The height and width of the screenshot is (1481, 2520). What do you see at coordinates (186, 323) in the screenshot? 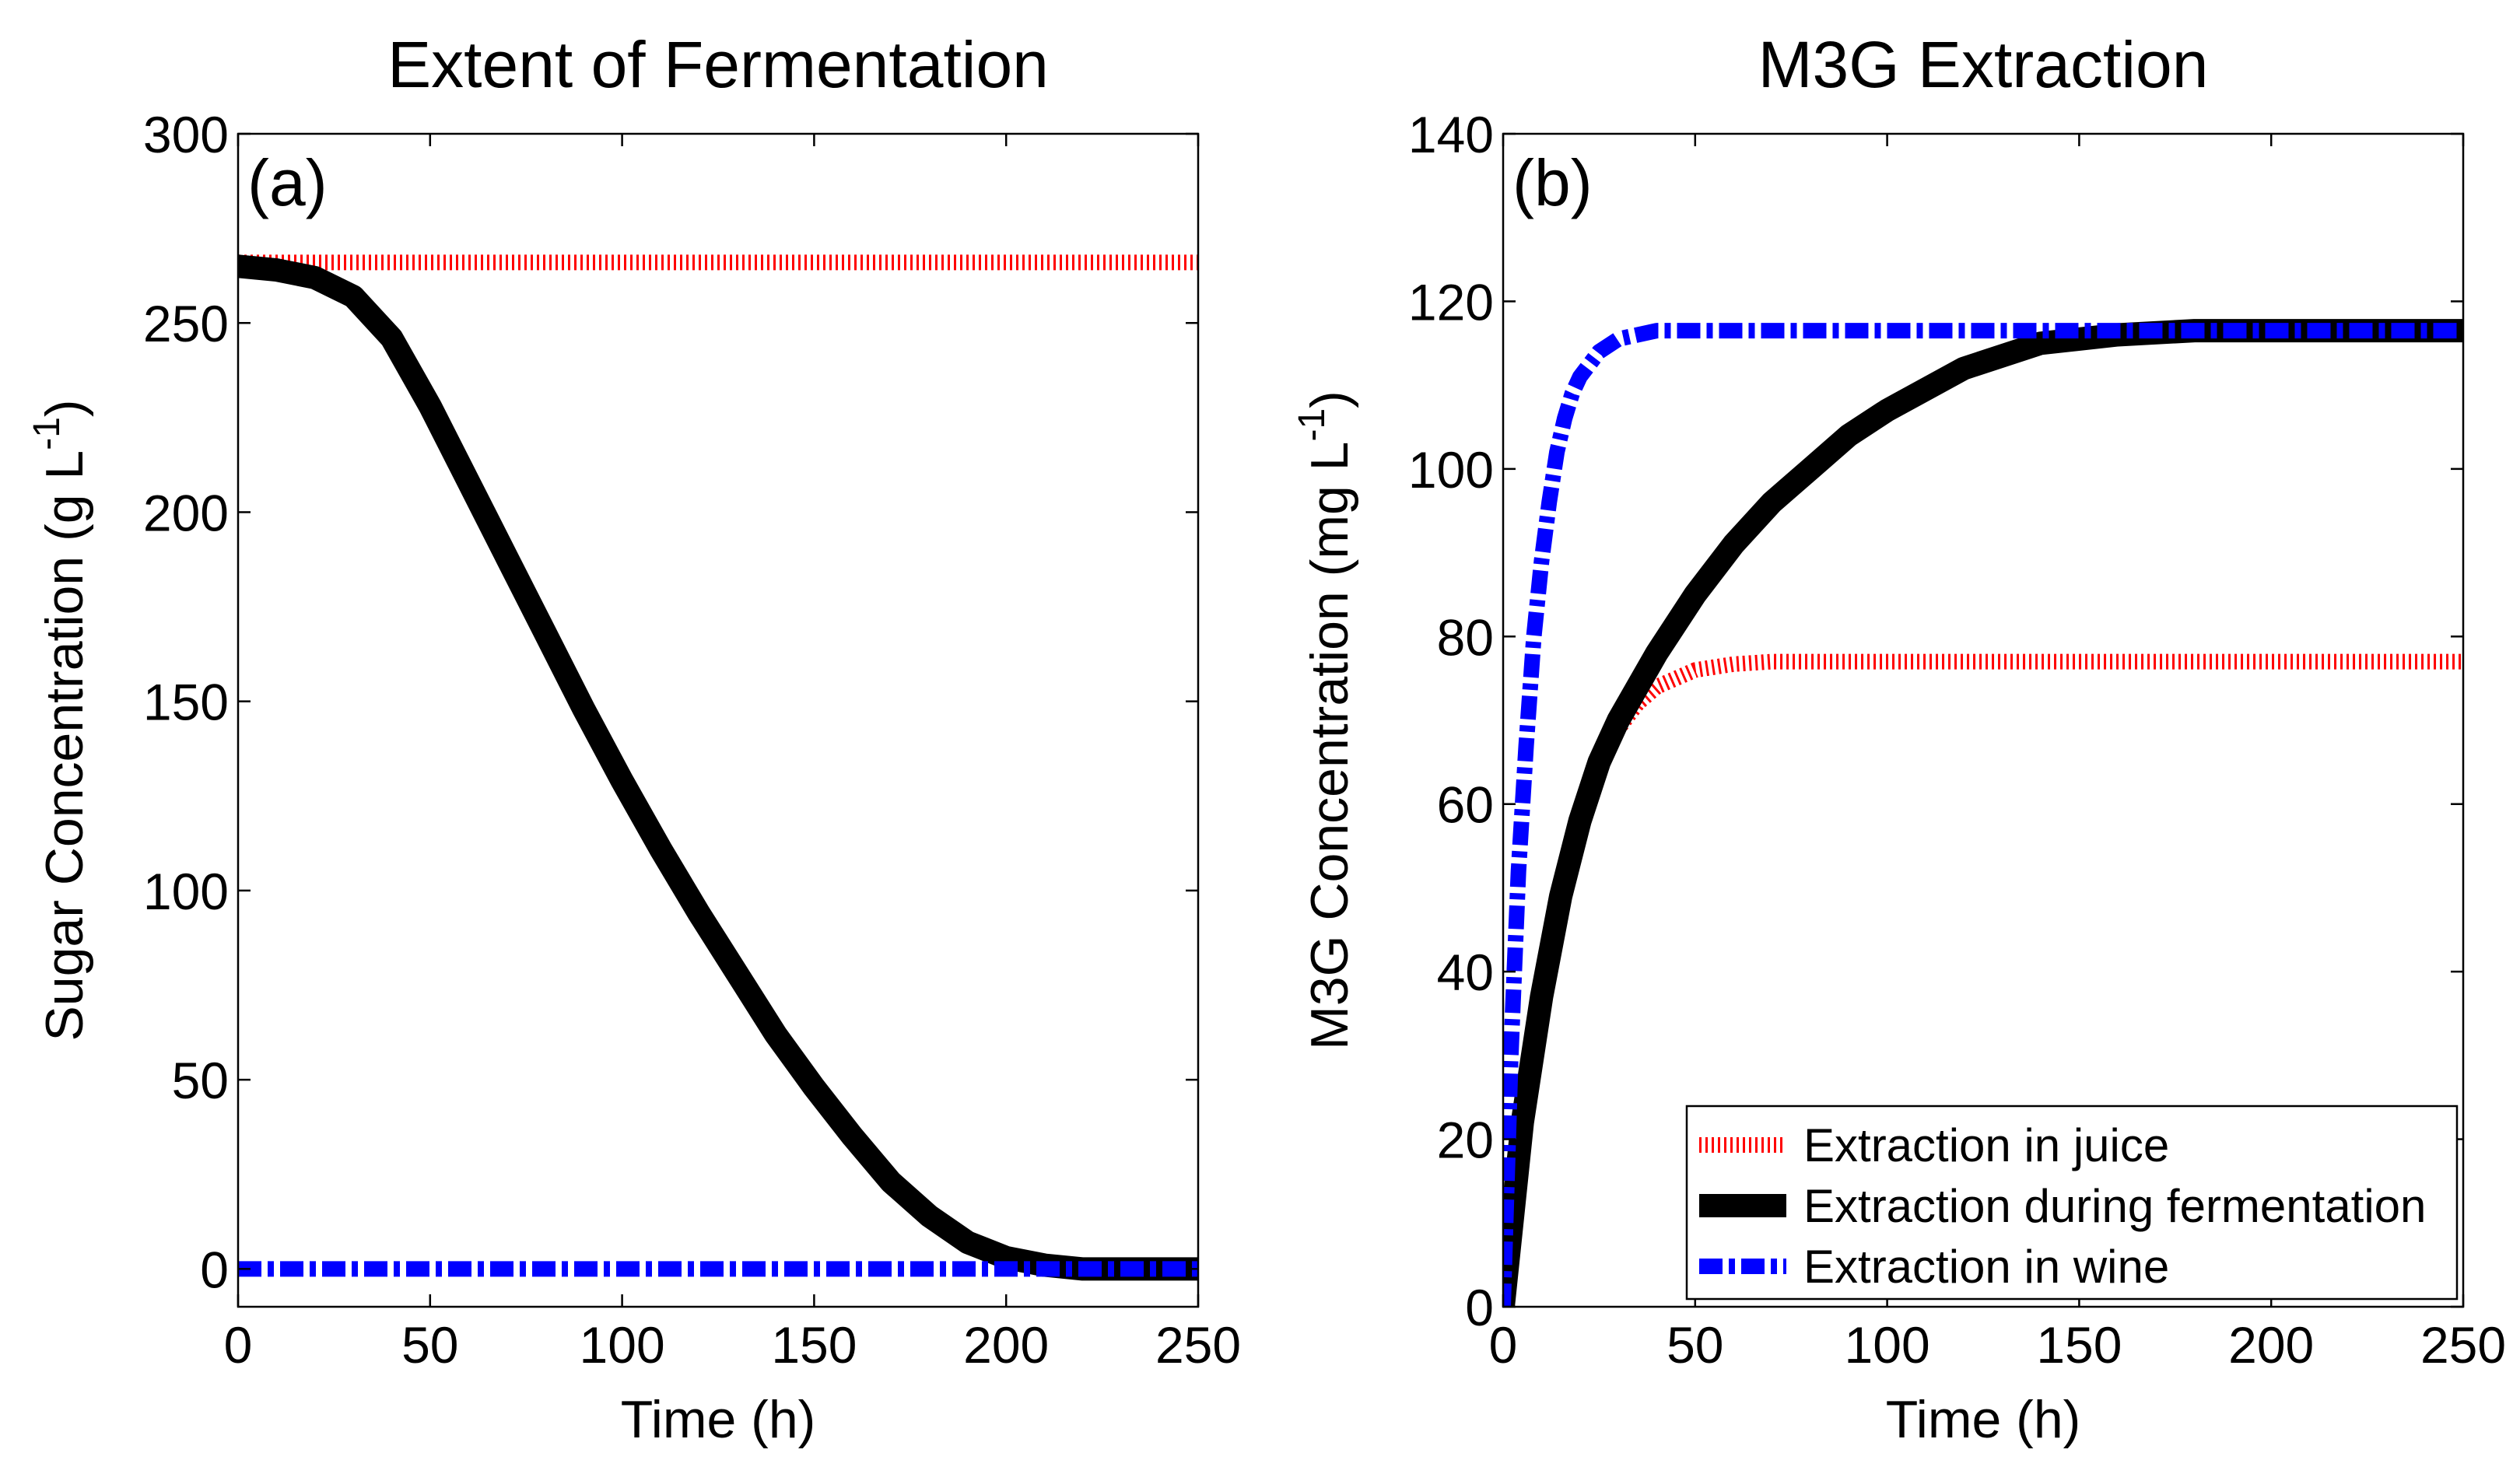
I see `y-tick-label: 250` at bounding box center [186, 323].